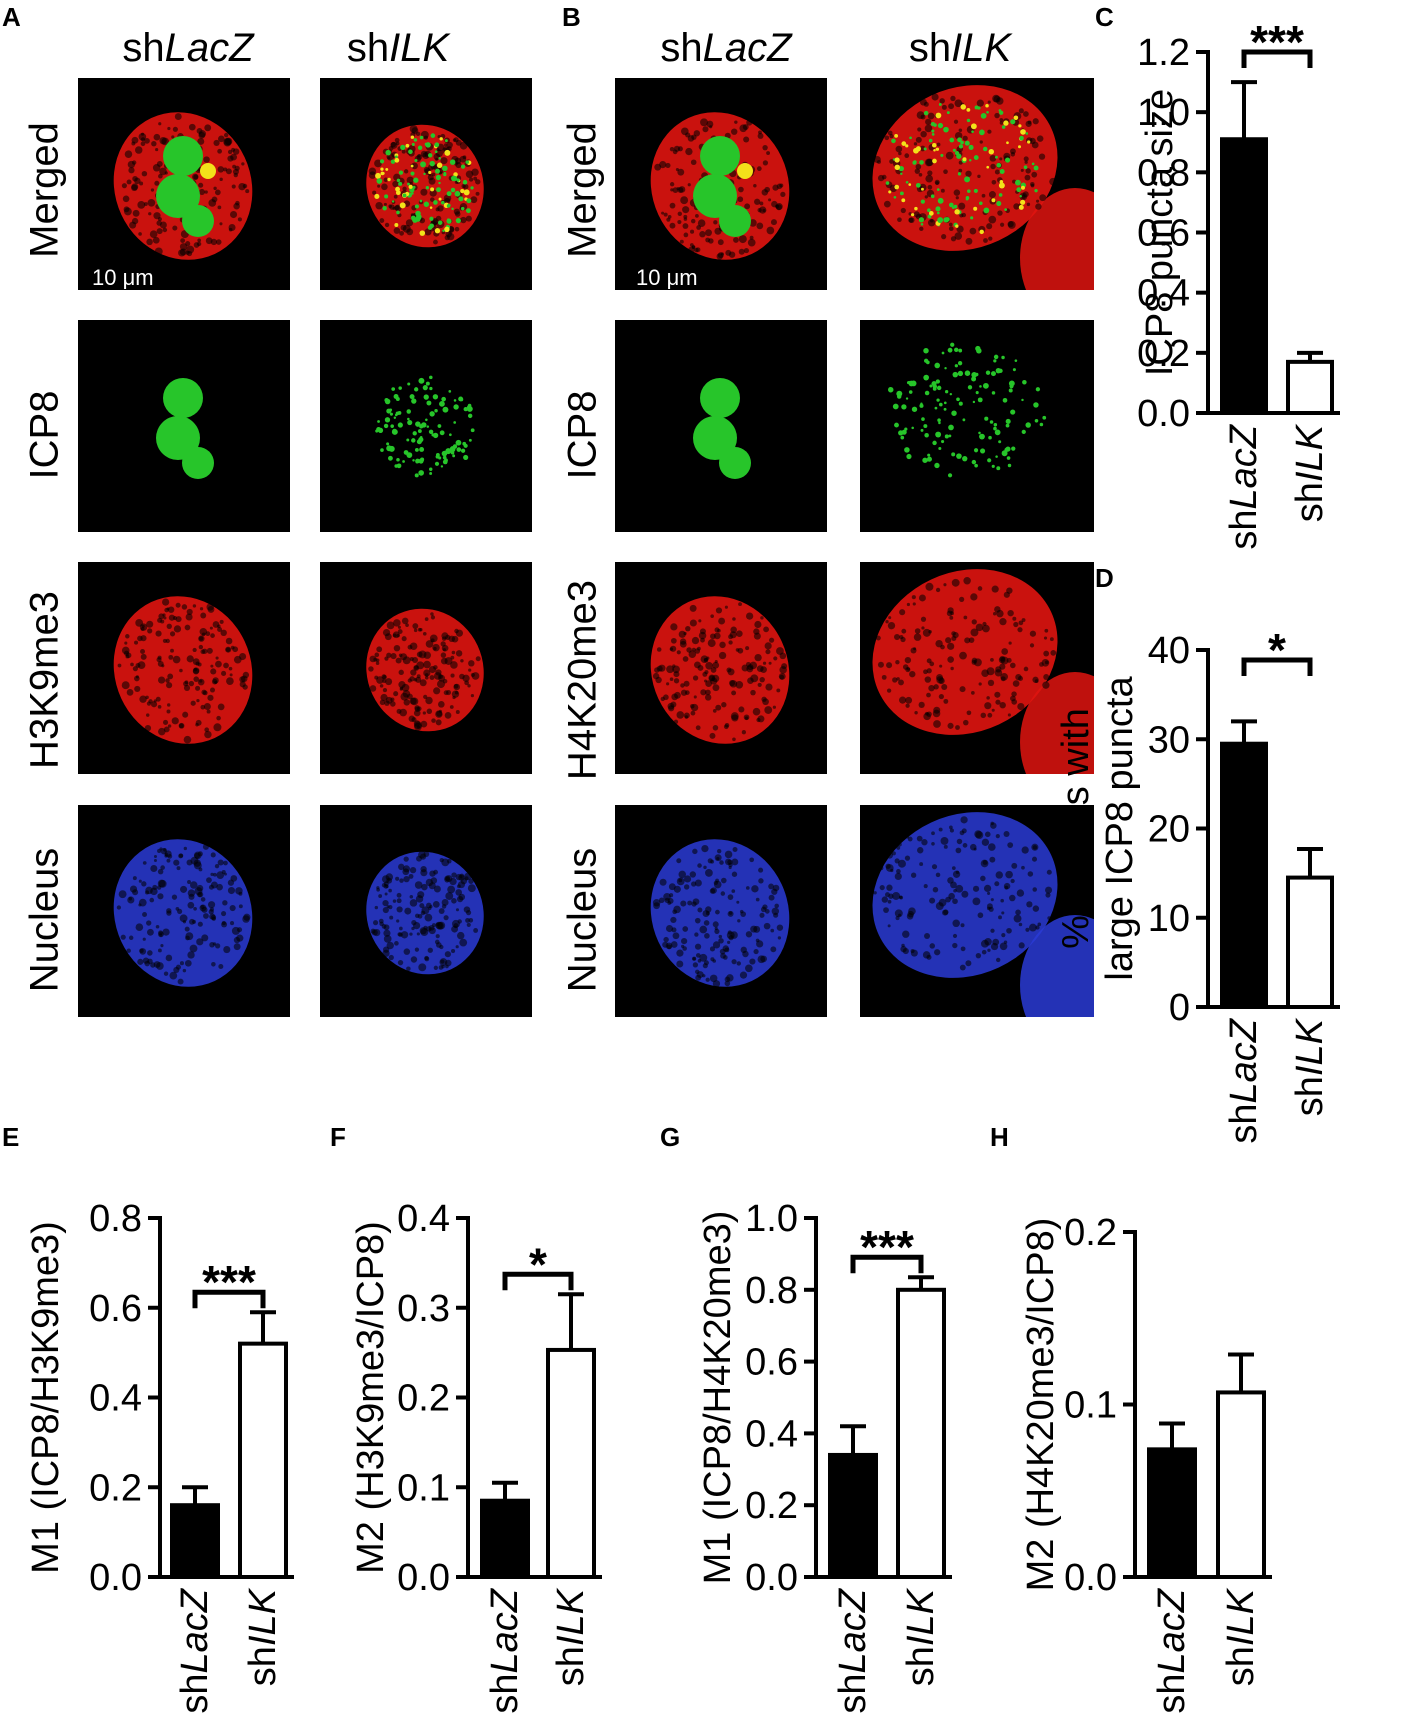 The width and height of the screenshot is (1417, 1731). Describe the element at coordinates (721, 184) in the screenshot. I see `micrograph-b-lacz-merged` at that location.